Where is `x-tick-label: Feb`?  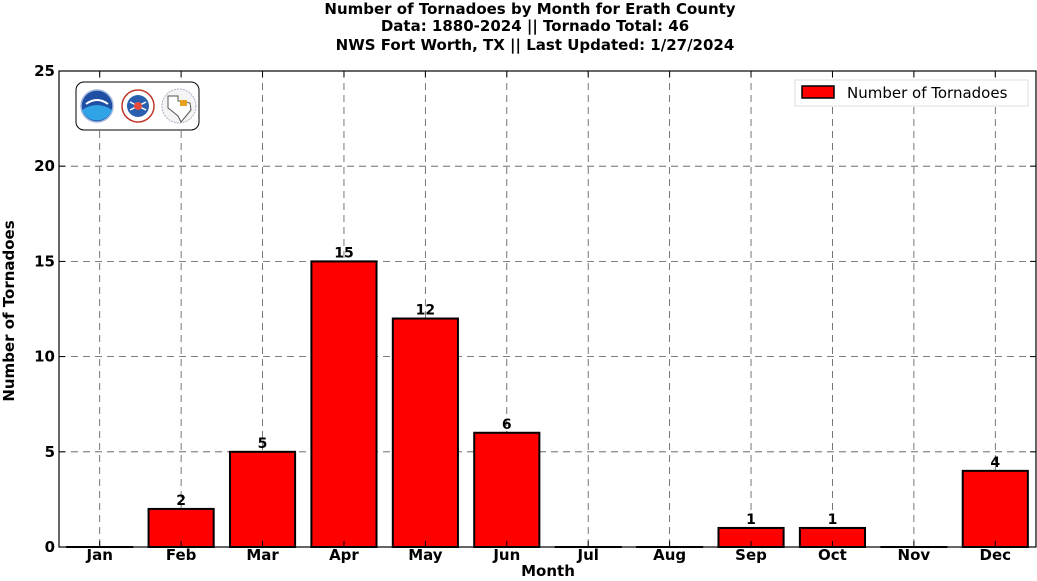 x-tick-label: Feb is located at coordinates (181, 555).